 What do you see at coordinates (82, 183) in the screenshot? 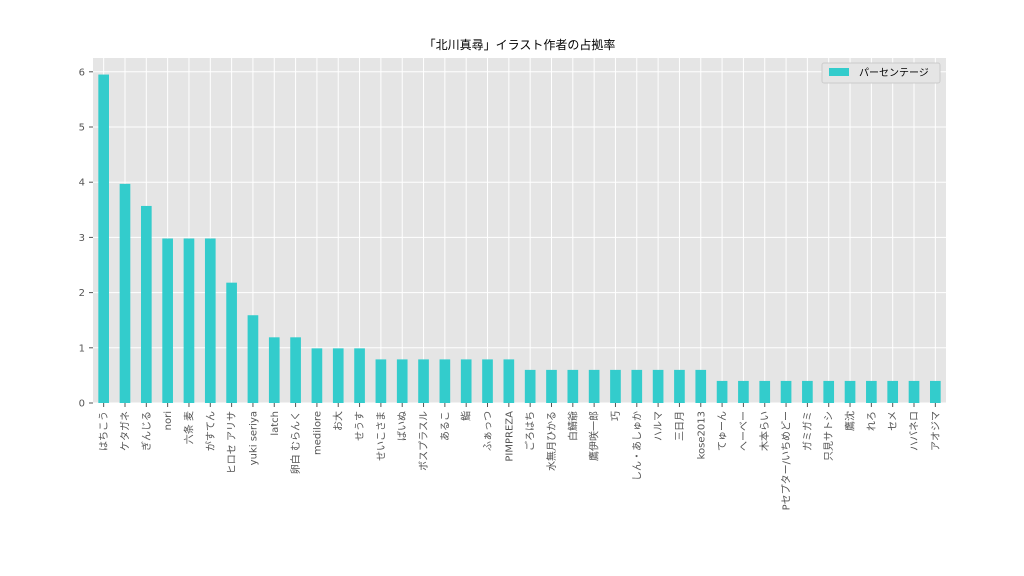
I see `y-tick-label: 4` at bounding box center [82, 183].